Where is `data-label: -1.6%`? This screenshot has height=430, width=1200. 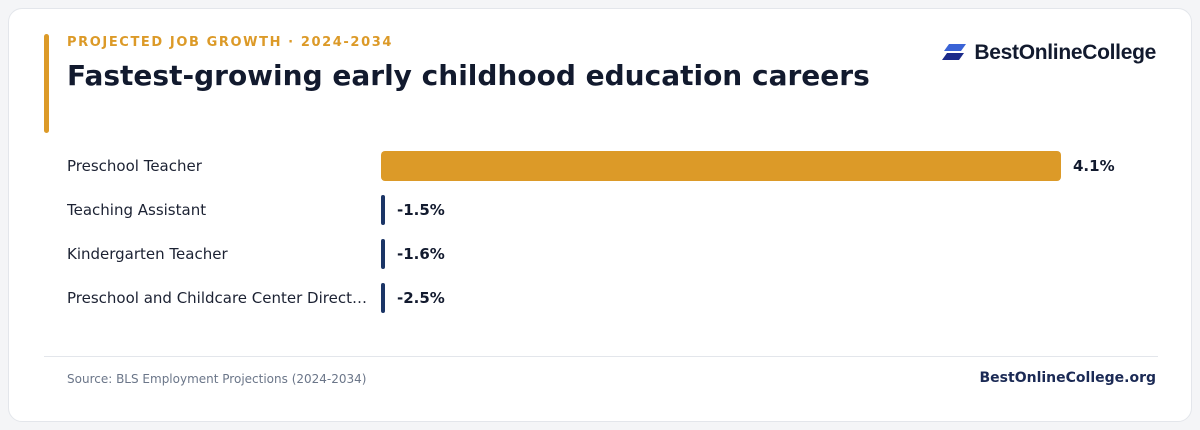 data-label: -1.6% is located at coordinates (421, 254).